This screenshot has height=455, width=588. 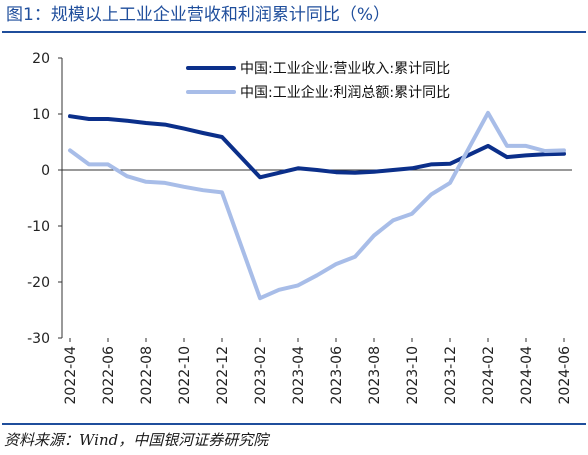 What do you see at coordinates (294, 32) in the screenshot?
I see `title-divider` at bounding box center [294, 32].